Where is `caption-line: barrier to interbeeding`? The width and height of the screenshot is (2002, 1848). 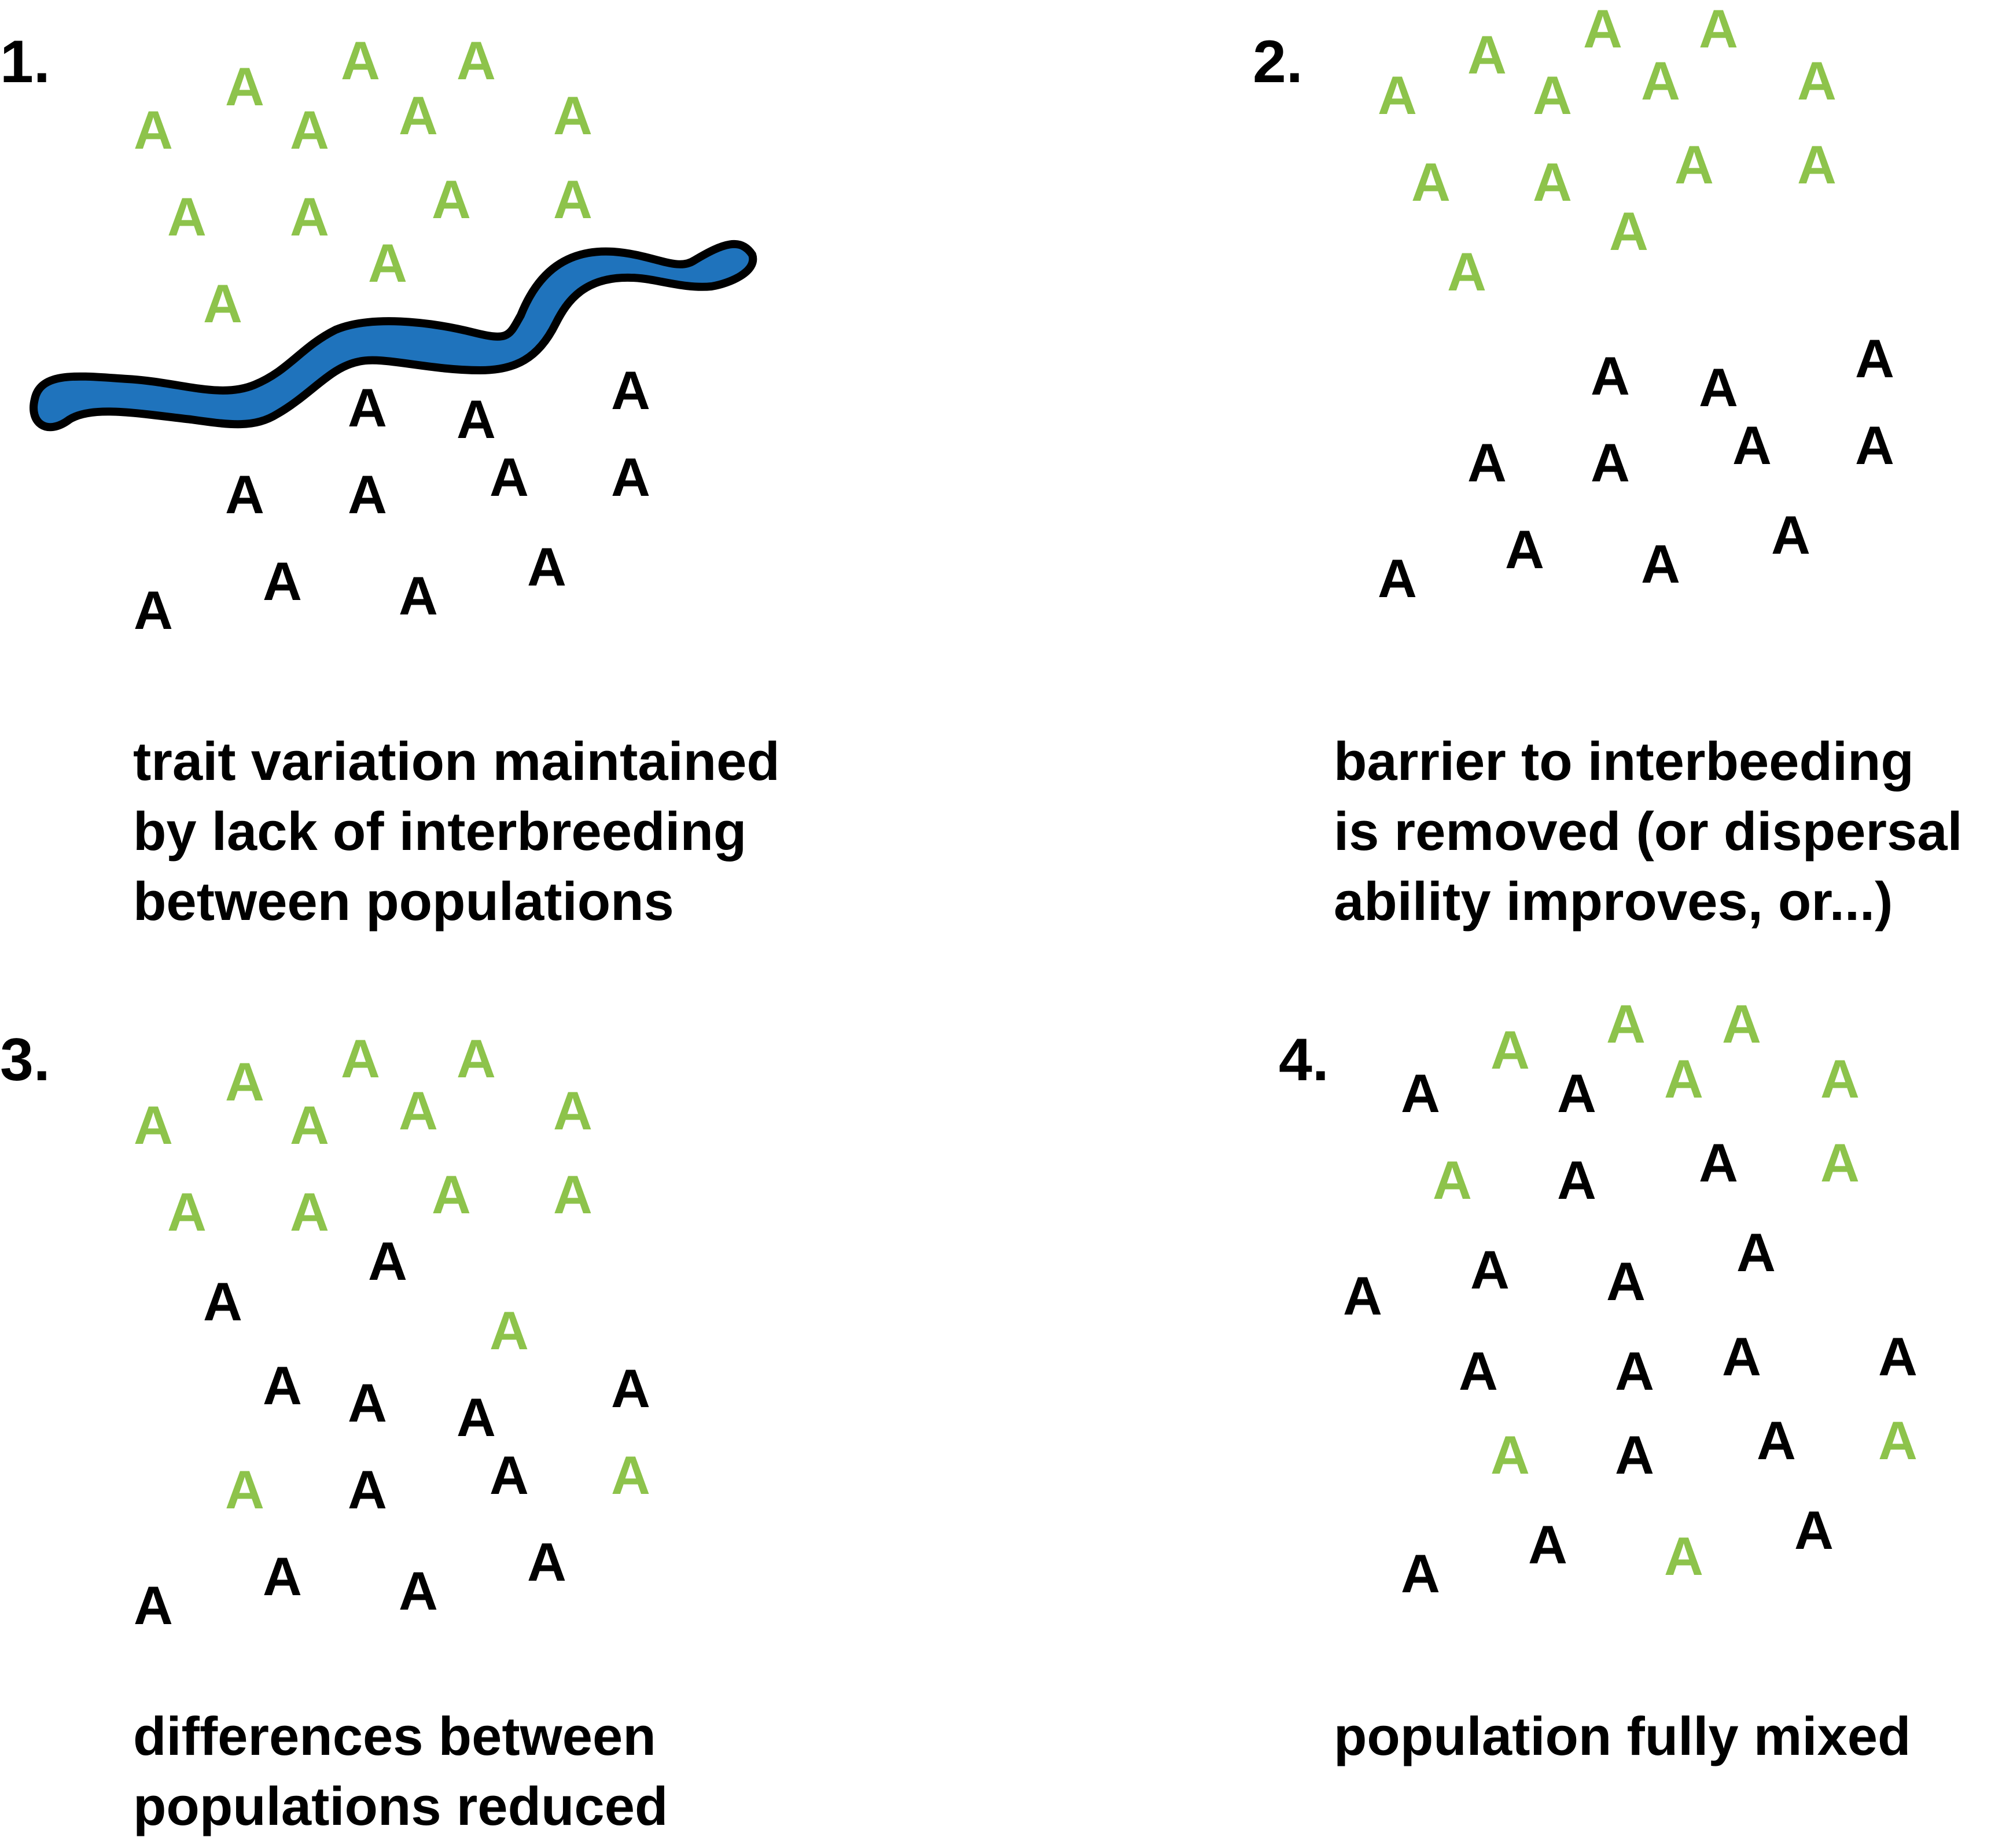 caption-line: barrier to interbeeding is located at coordinates (1624, 762).